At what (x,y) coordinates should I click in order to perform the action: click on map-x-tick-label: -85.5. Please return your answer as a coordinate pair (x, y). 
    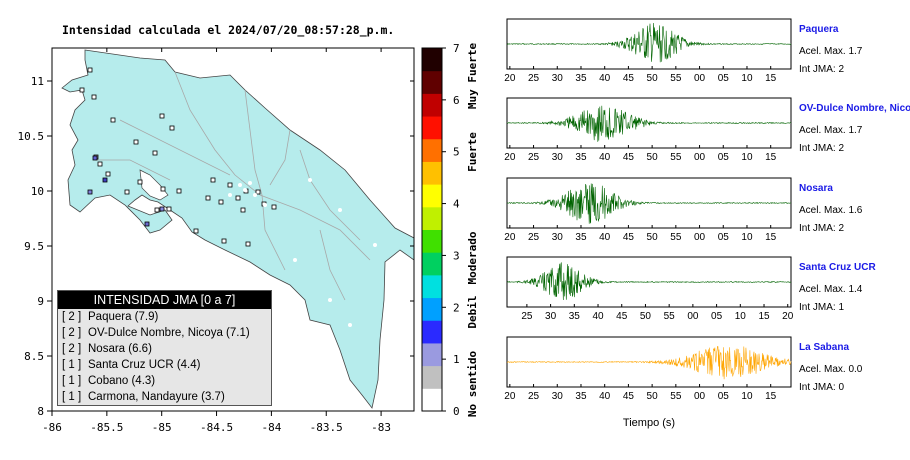
    Looking at the image, I should click on (106, 427).